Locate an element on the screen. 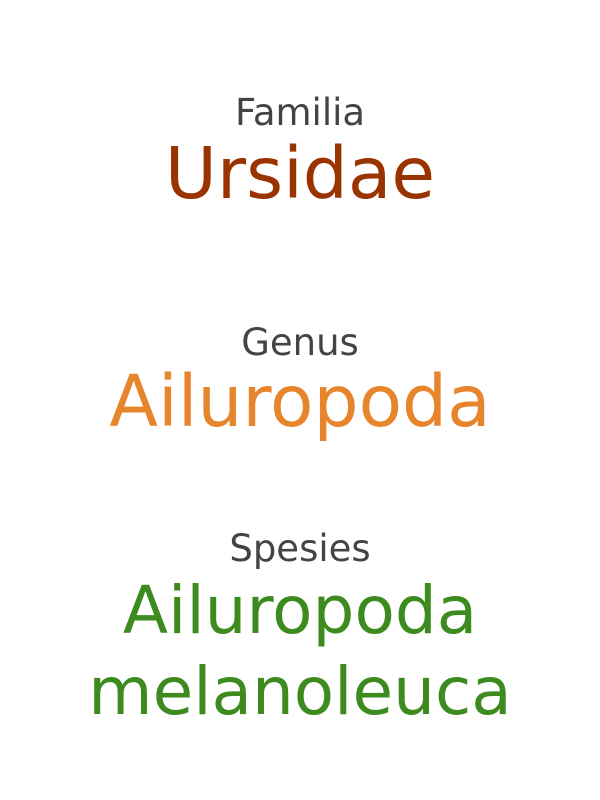  familia-label: Familia is located at coordinates (300, 112).